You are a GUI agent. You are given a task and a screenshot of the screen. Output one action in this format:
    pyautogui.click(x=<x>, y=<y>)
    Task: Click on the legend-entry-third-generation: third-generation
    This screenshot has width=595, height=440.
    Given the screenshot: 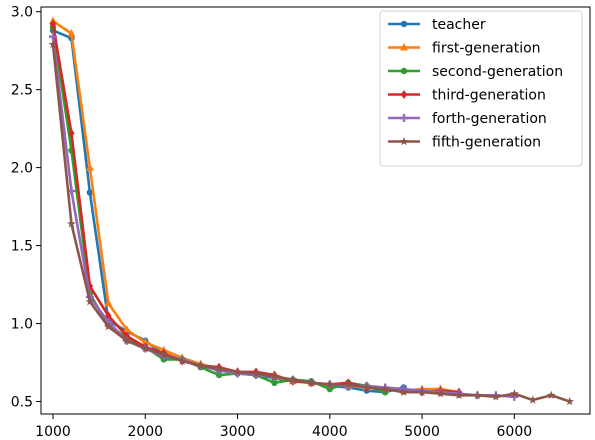 What is the action you would take?
    pyautogui.click(x=467, y=96)
    